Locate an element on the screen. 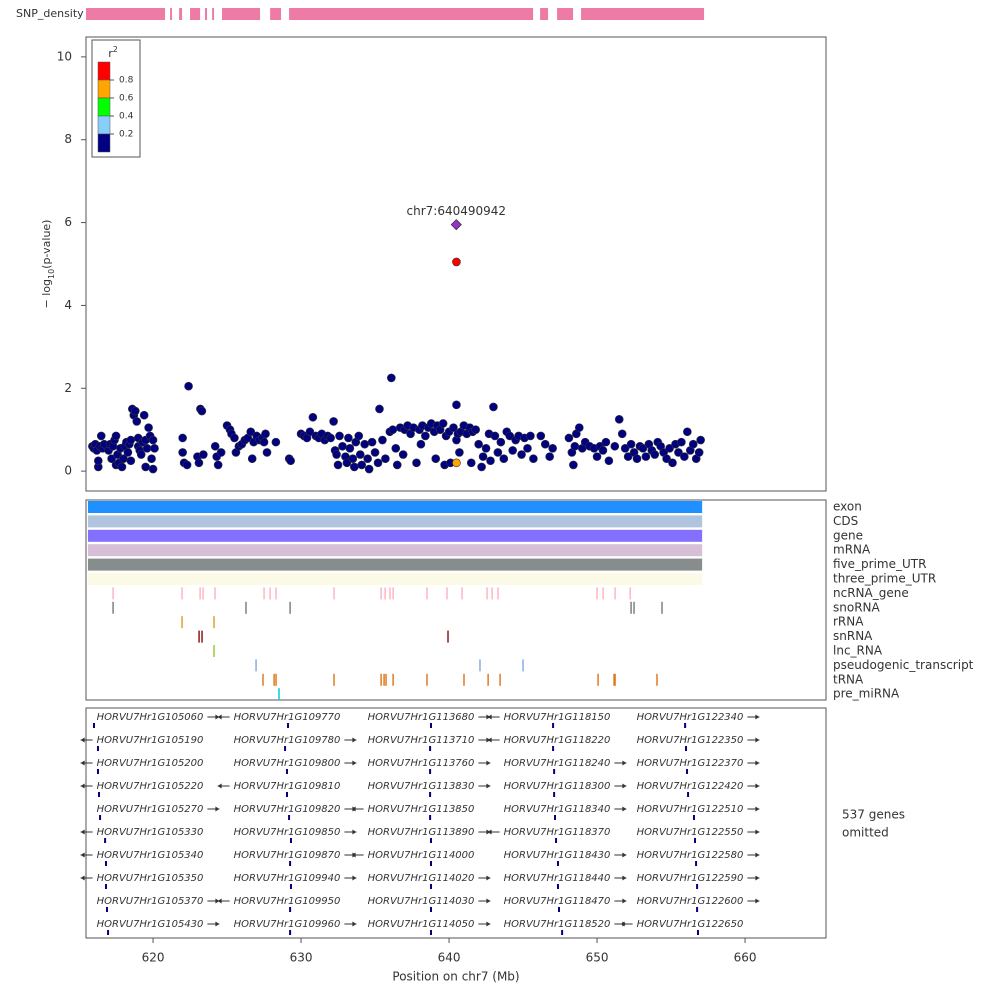  legend-swatch is located at coordinates (104, 89).